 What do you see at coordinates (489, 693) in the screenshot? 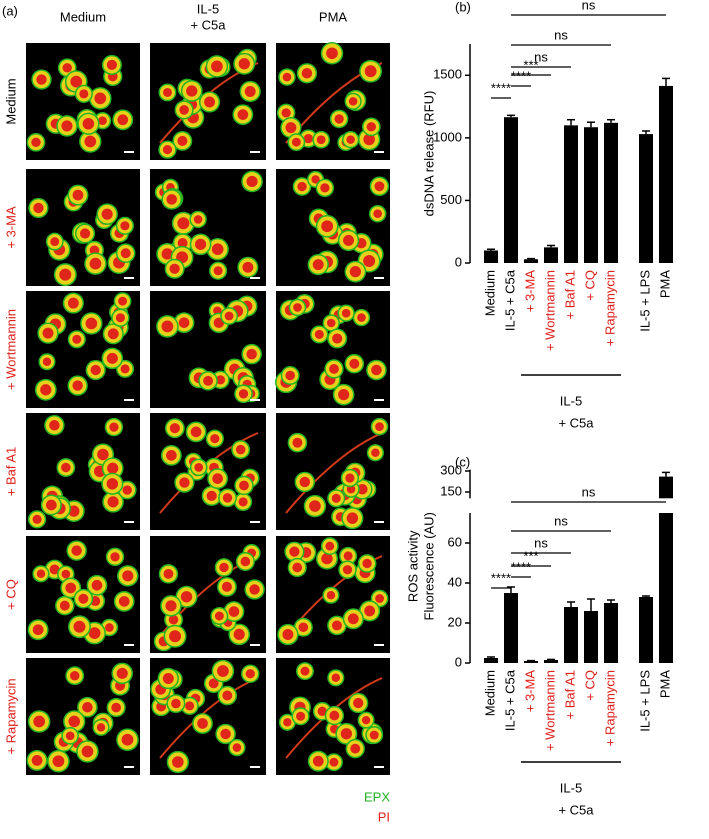
I see `x-tick-label: Medium` at bounding box center [489, 693].